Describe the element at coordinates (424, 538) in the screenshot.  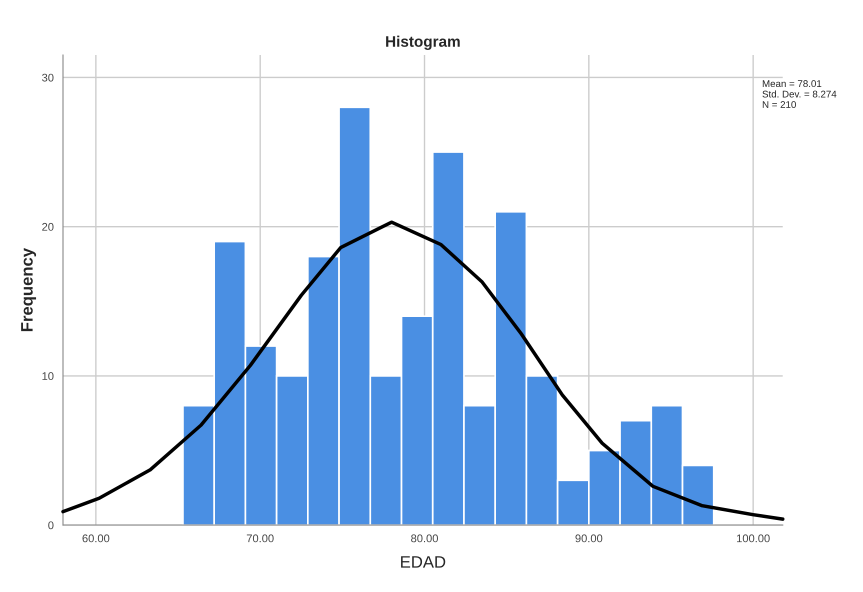
I see `x-tick-label: 80.00` at that location.